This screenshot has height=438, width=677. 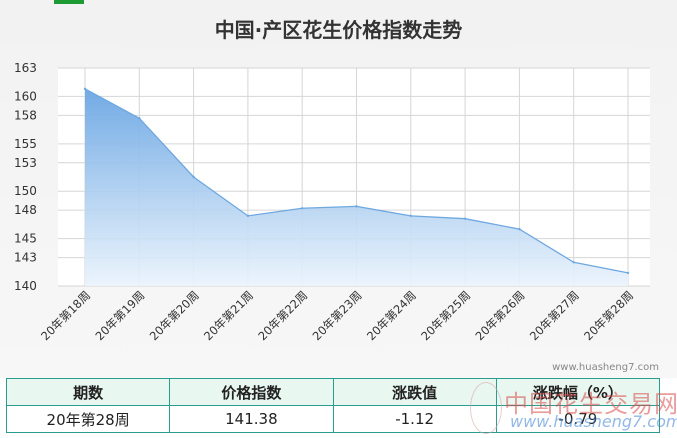 I want to click on y-tick-label: 160, so click(x=25, y=96).